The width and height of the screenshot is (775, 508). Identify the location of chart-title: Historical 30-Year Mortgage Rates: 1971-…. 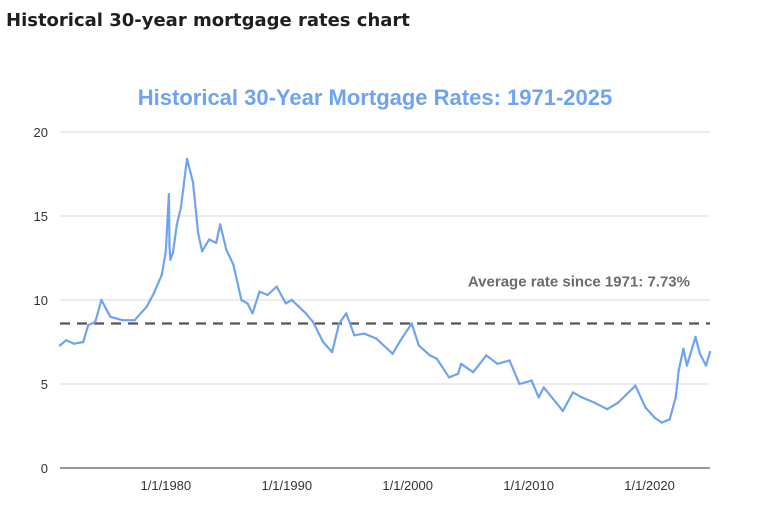
(375, 97).